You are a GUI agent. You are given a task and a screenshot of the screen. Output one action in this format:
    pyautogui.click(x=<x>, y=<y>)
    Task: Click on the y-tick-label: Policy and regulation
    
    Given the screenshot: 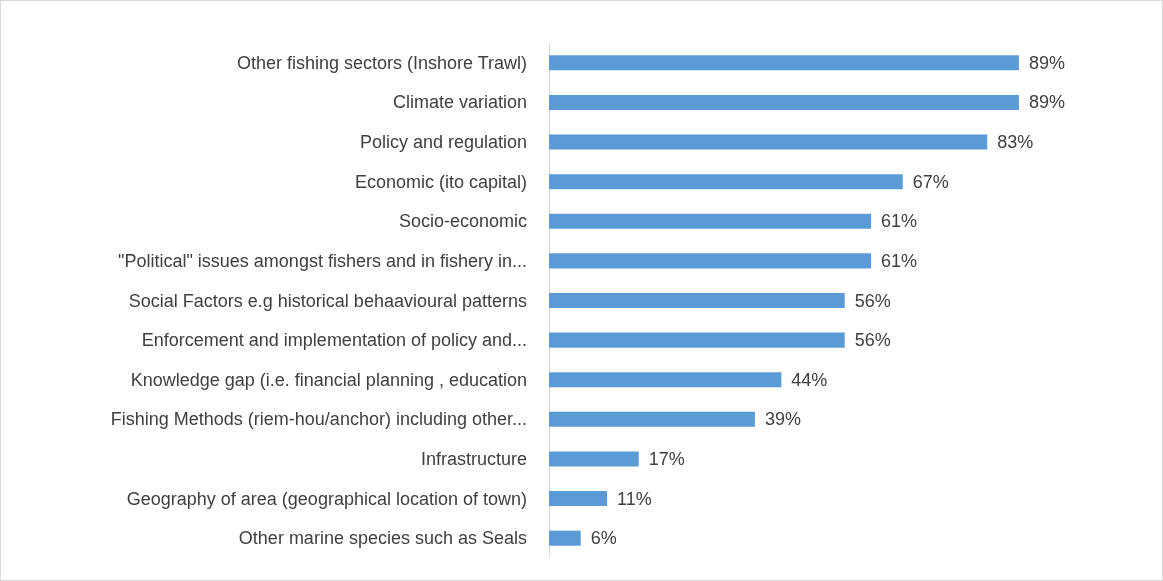 What is the action you would take?
    pyautogui.click(x=443, y=142)
    